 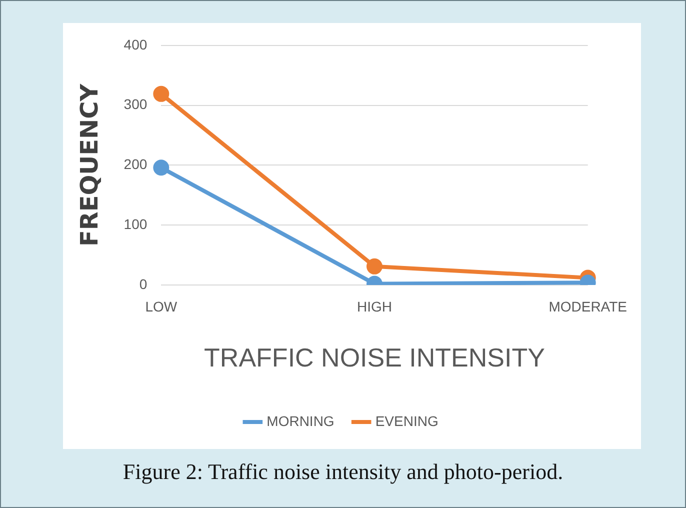 I want to click on x-tick-label: HIGH, so click(x=374, y=306).